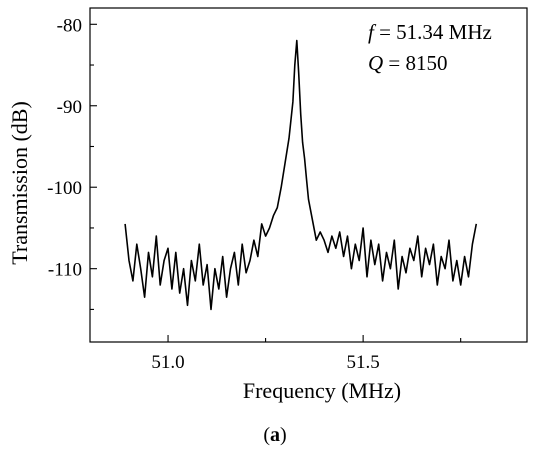 Image resolution: width=550 pixels, height=455 pixels. What do you see at coordinates (64, 188) in the screenshot?
I see `y-tick-label: -100` at bounding box center [64, 188].